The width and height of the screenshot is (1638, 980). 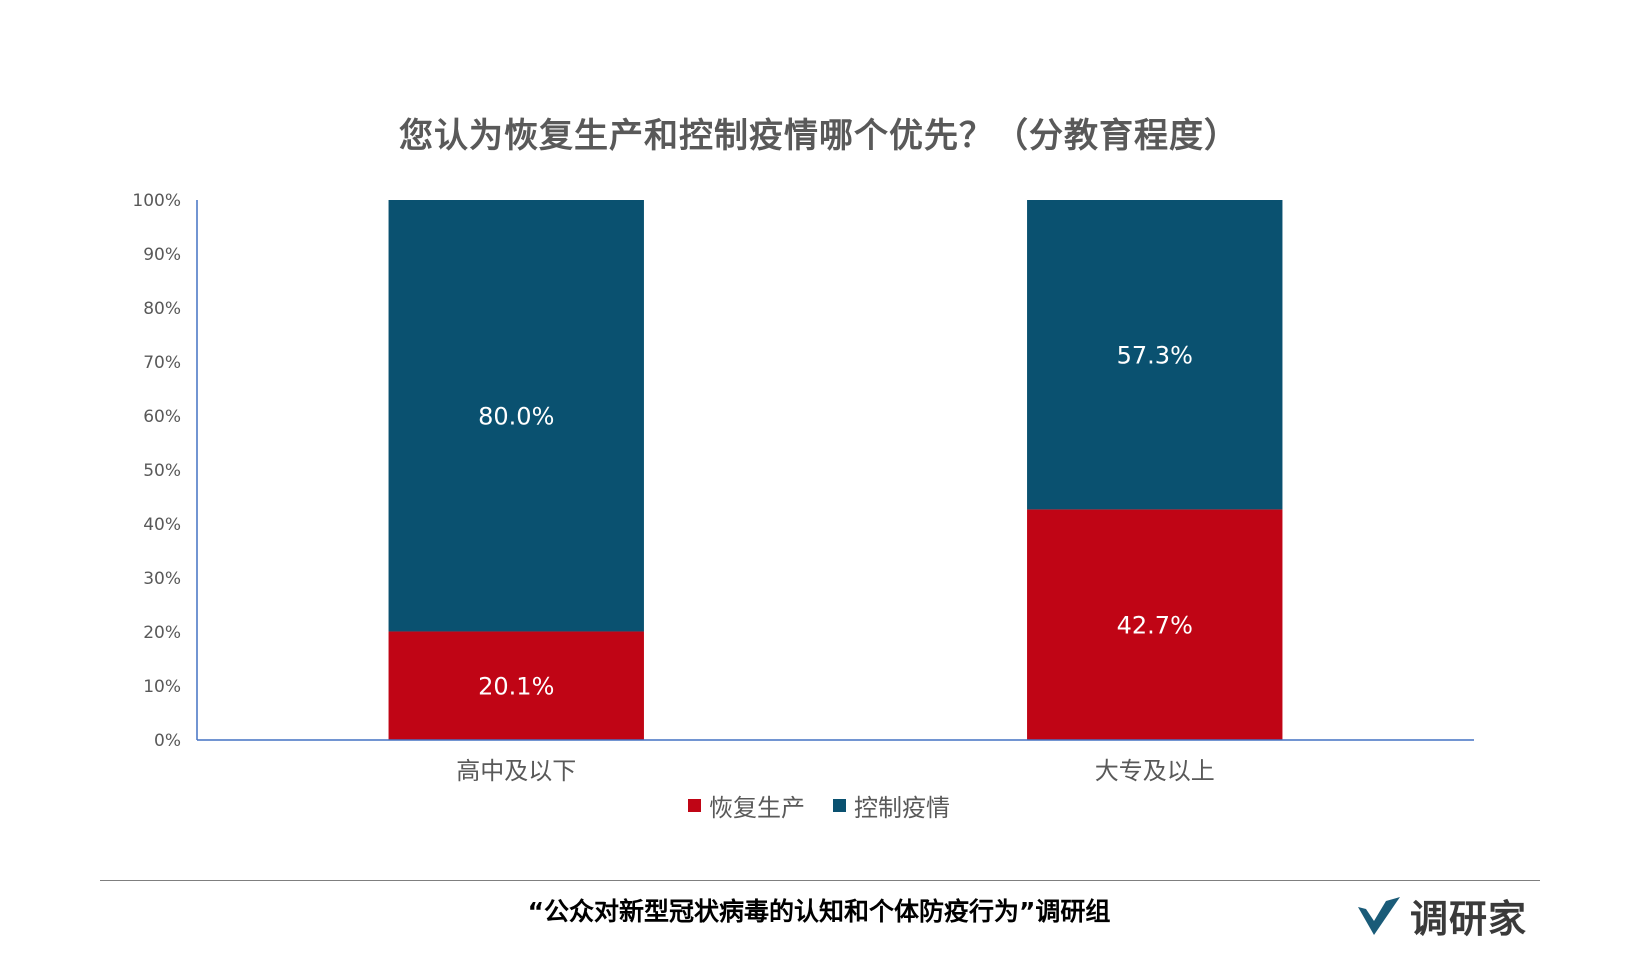 What do you see at coordinates (162, 471) in the screenshot?
I see `y-tick-label: 50%` at bounding box center [162, 471].